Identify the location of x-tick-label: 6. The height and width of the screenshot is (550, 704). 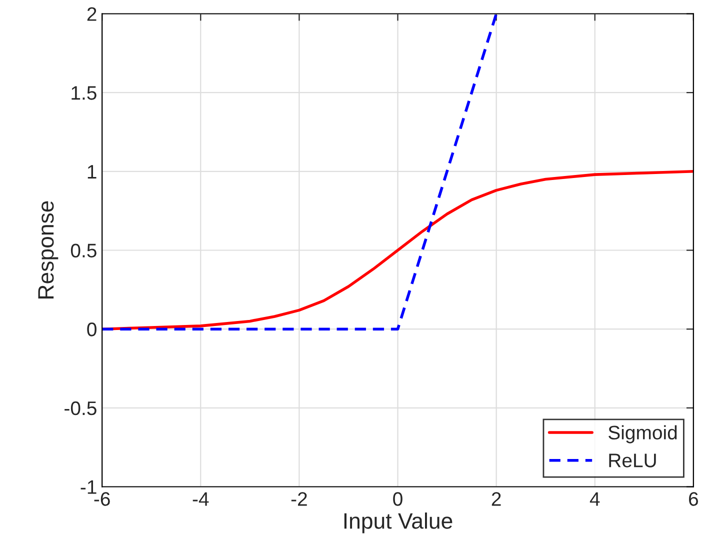
(693, 499).